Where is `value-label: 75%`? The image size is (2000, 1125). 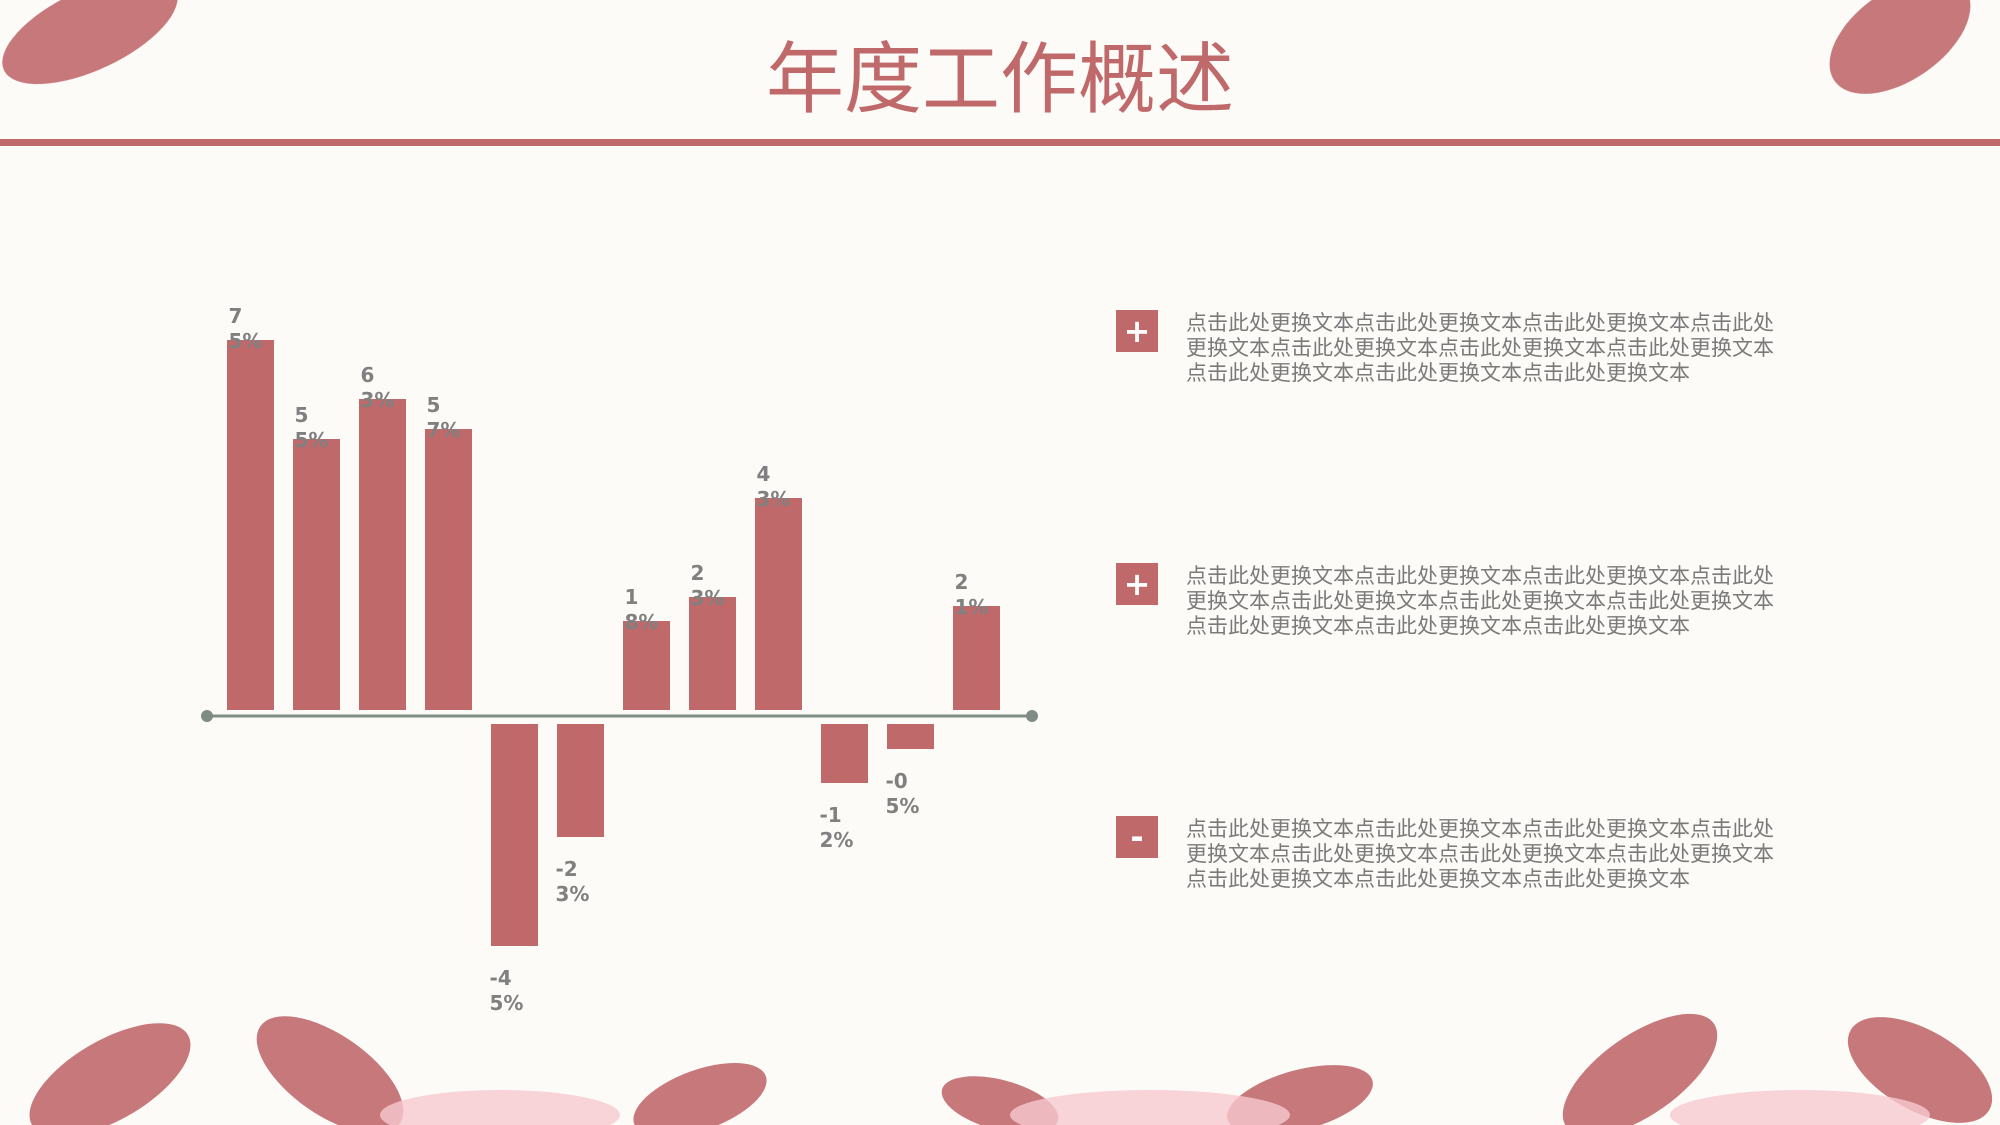
value-label: 75% is located at coordinates (245, 328).